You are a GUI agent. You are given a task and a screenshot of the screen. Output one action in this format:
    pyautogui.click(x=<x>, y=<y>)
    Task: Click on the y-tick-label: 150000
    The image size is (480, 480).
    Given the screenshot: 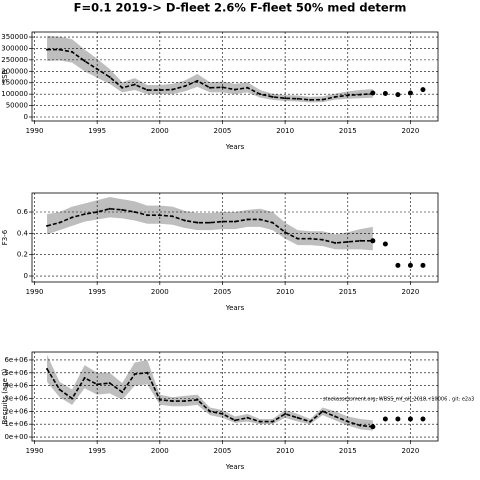 What is the action you would take?
    pyautogui.click(x=14, y=83)
    